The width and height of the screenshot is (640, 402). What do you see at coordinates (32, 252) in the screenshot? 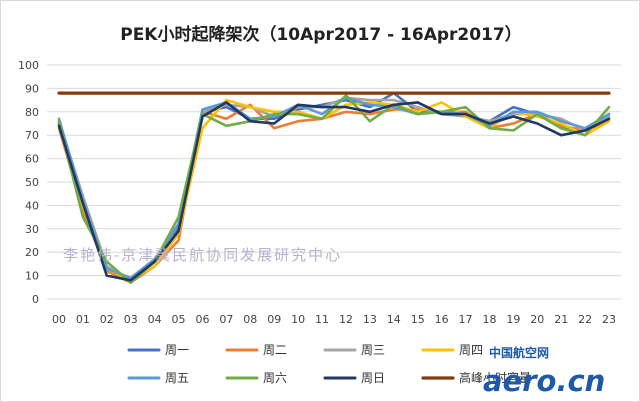
I see `y-tick-label: 20` at bounding box center [32, 252].